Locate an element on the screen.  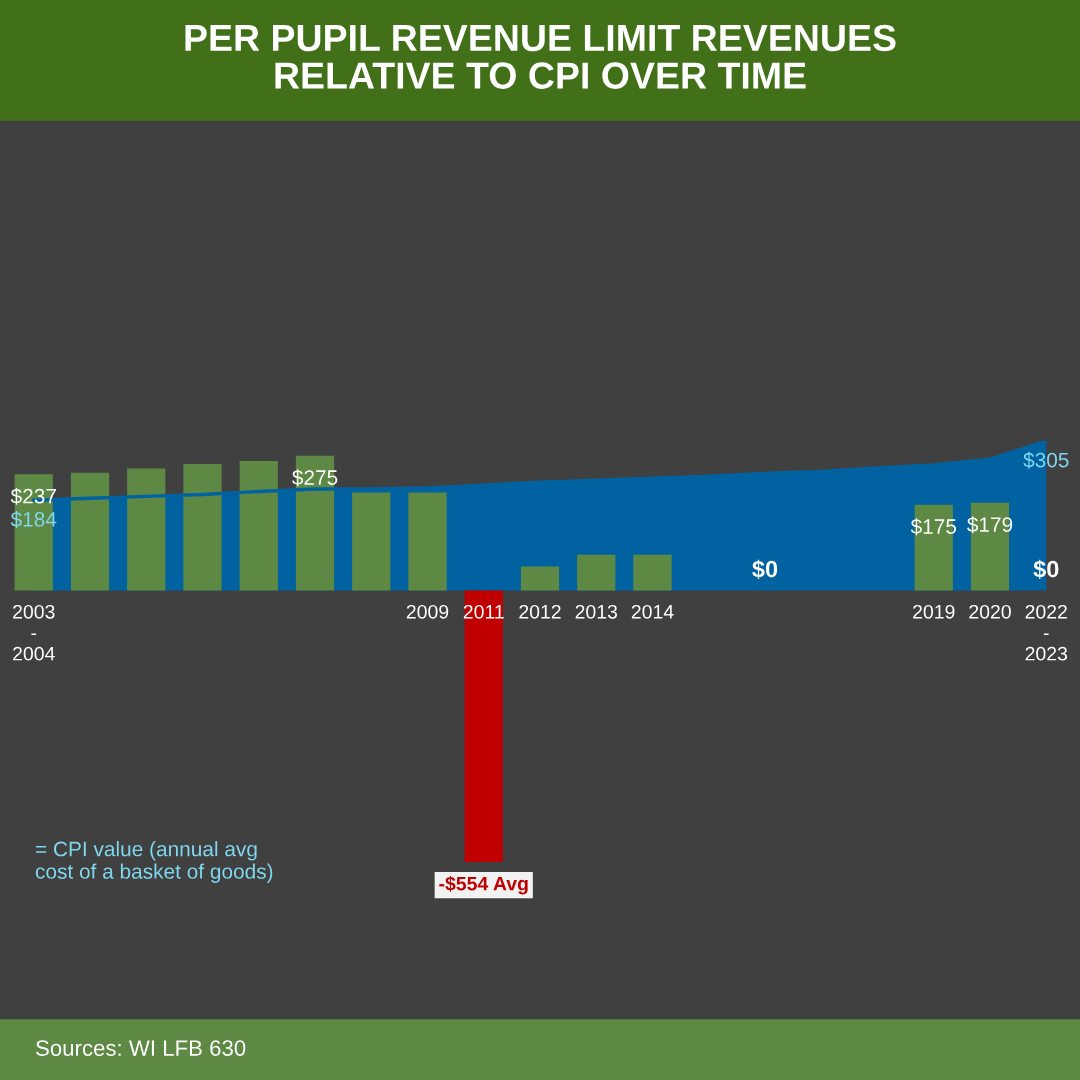
x-tick-label: 2012 is located at coordinates (540, 611).